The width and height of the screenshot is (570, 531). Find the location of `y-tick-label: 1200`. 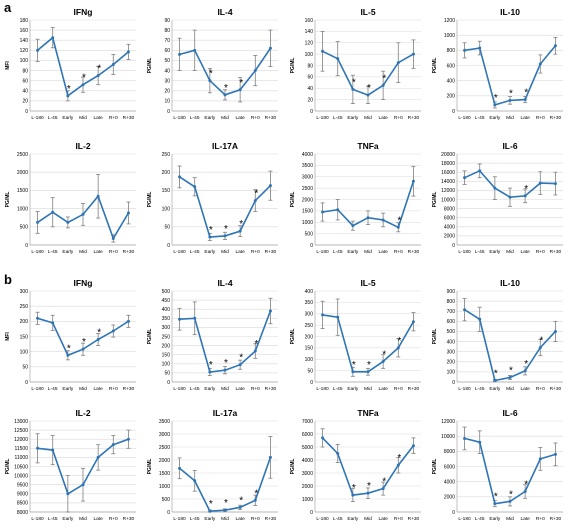

y-tick-label: 1200 is located at coordinates (449, 21).